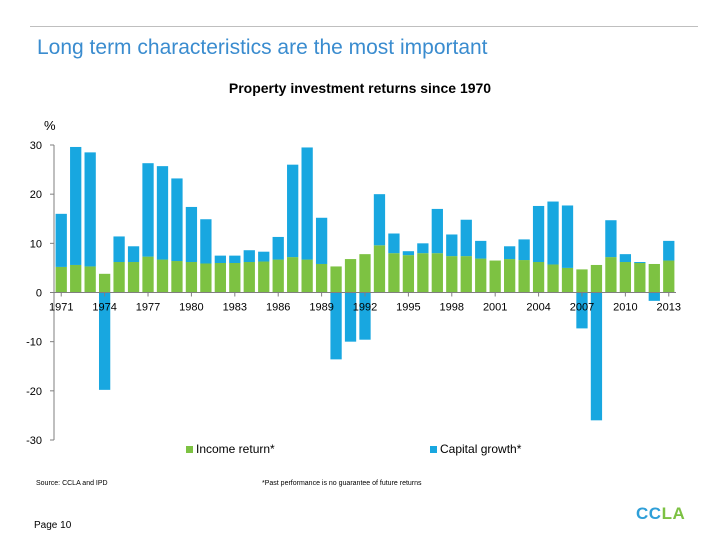  Describe the element at coordinates (408, 274) in the screenshot. I see `income-bar-1995` at that location.